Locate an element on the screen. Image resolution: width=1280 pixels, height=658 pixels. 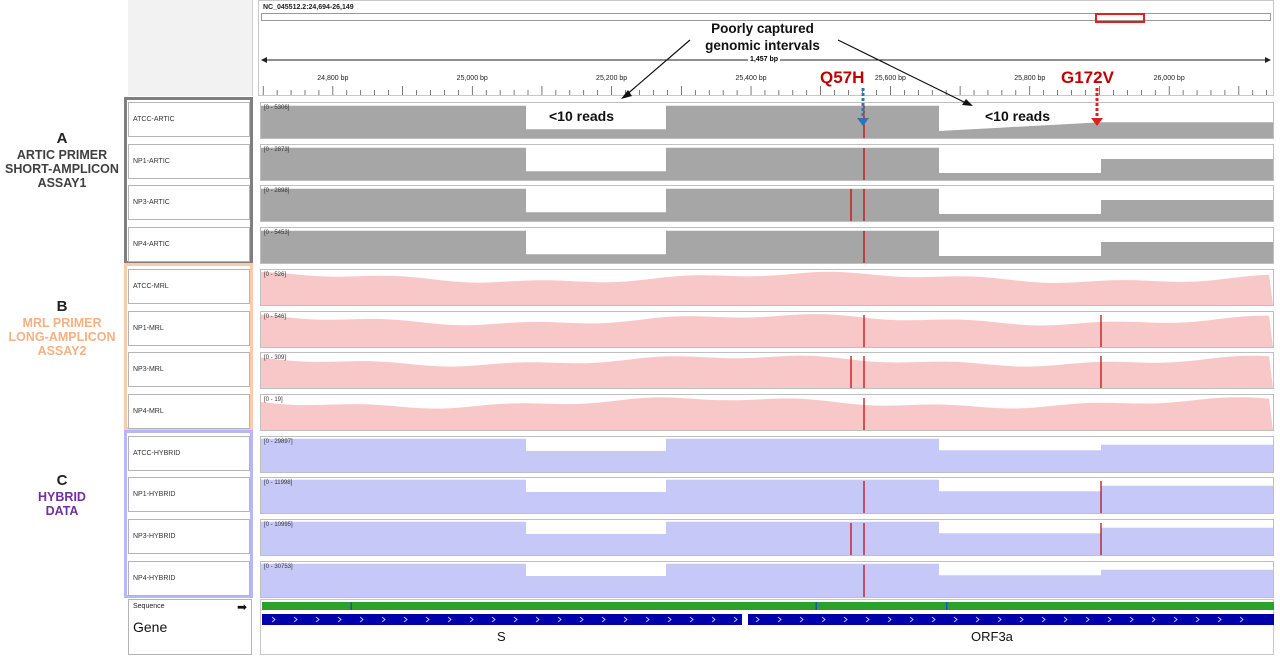
coverage-track-np3-artic: [0 - 2898] is located at coordinates (767, 204).